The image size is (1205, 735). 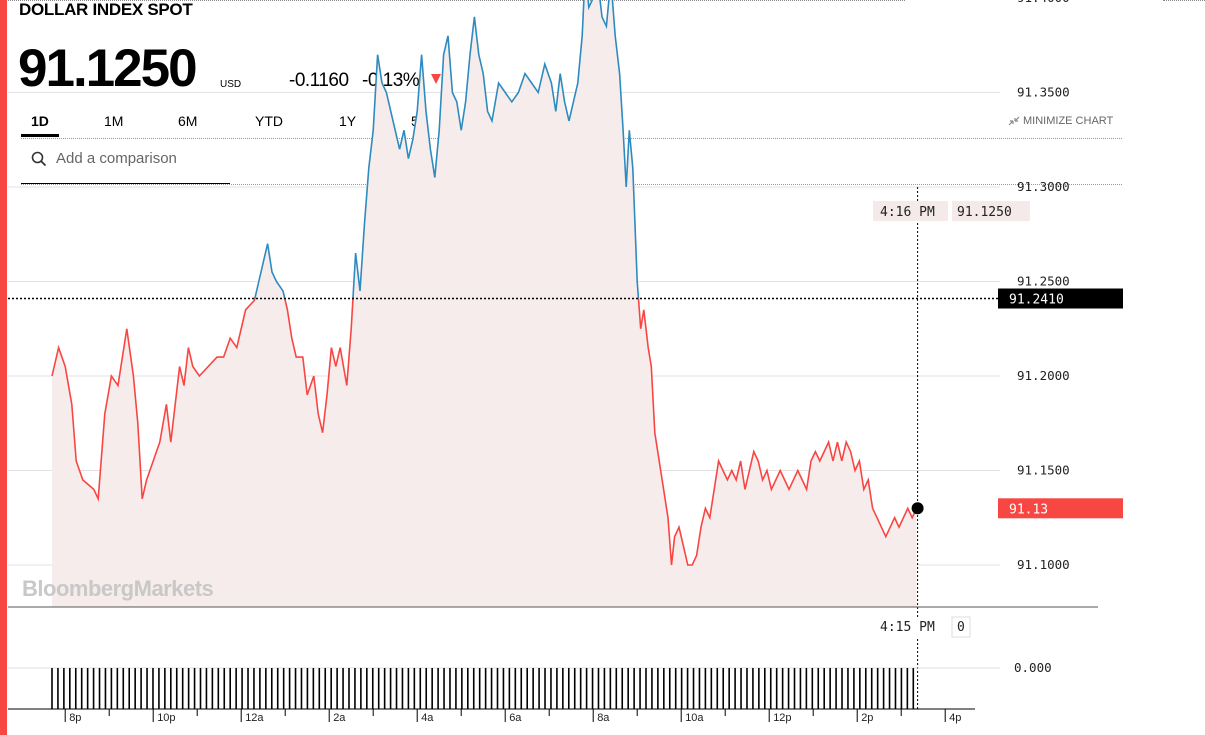 What do you see at coordinates (1036, 300) in the screenshot?
I see `previous-close-label: 91.2410` at bounding box center [1036, 300].